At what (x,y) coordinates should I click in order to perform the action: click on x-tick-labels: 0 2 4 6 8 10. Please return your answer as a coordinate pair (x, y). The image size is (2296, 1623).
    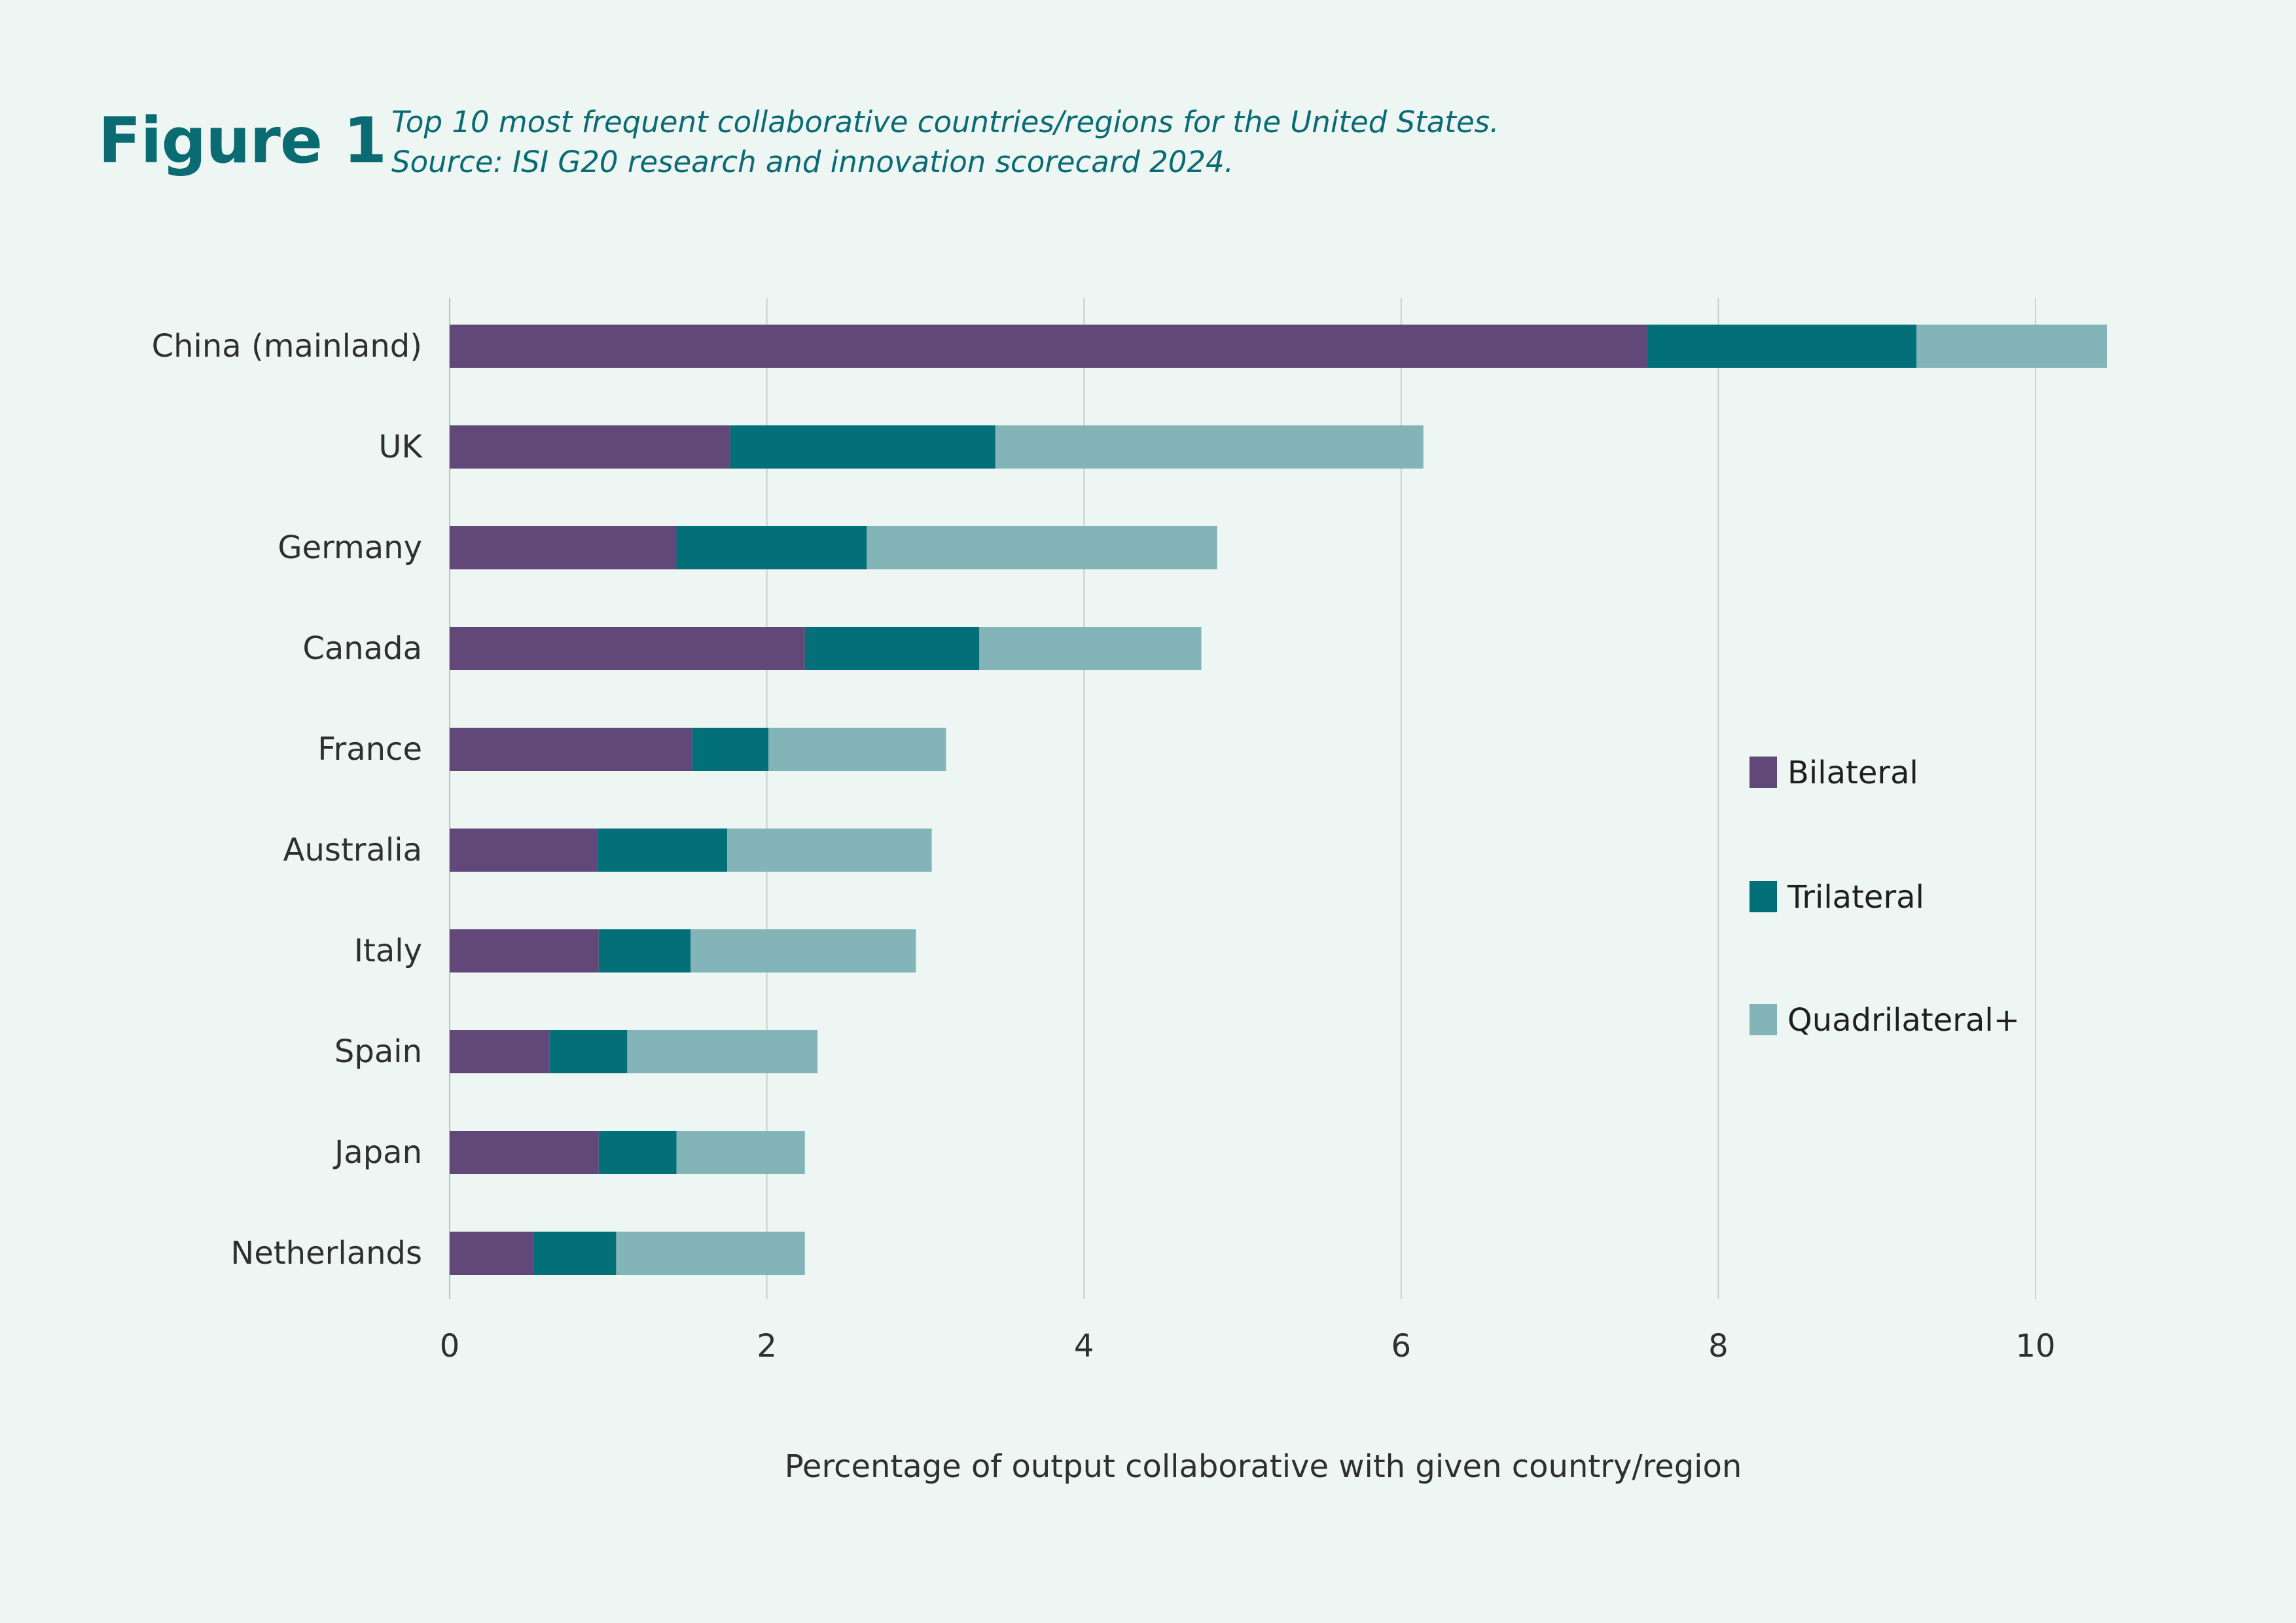
    Looking at the image, I should click on (1248, 1346).